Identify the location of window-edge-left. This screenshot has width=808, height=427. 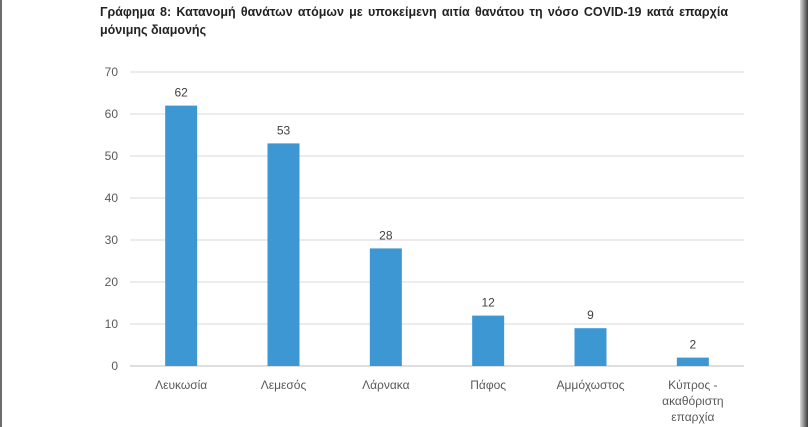
(1, 213).